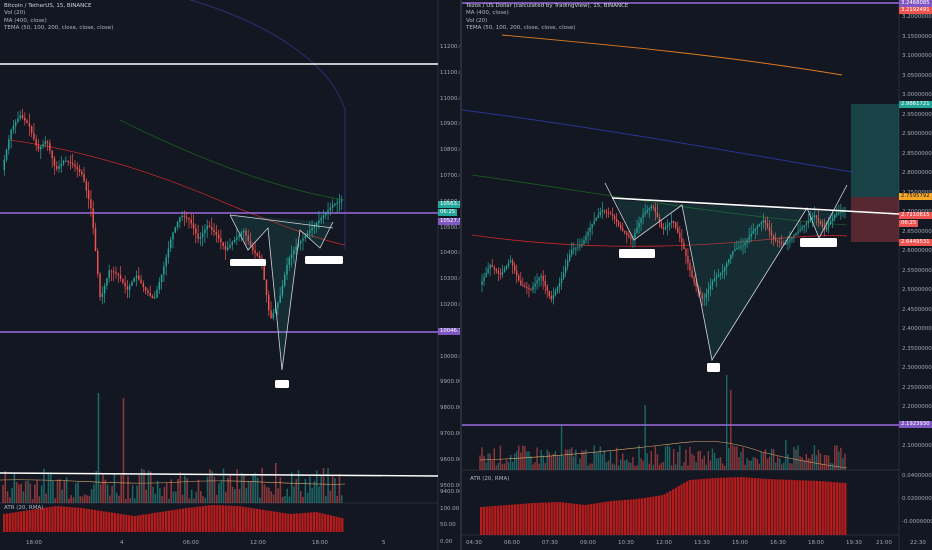 This screenshot has width=932, height=550. I want to click on left-atr-label: ATR (20, RMA), so click(24, 508).